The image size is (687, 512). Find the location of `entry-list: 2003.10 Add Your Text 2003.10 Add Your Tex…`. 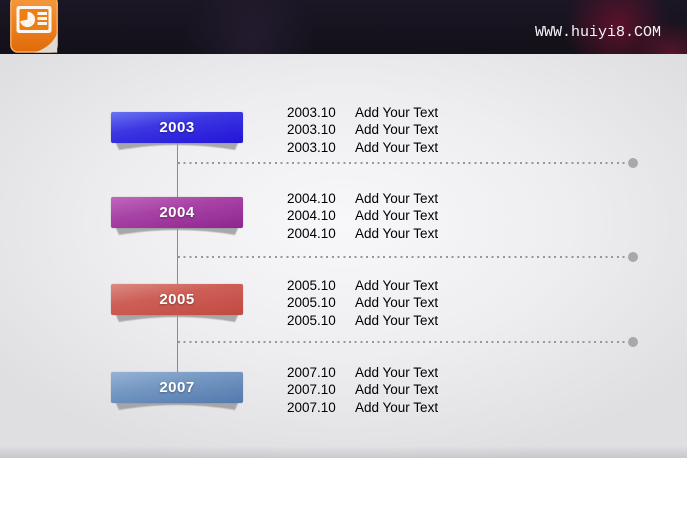

entry-list: 2003.10 Add Your Text 2003.10 Add Your Tex… is located at coordinates (362, 130).